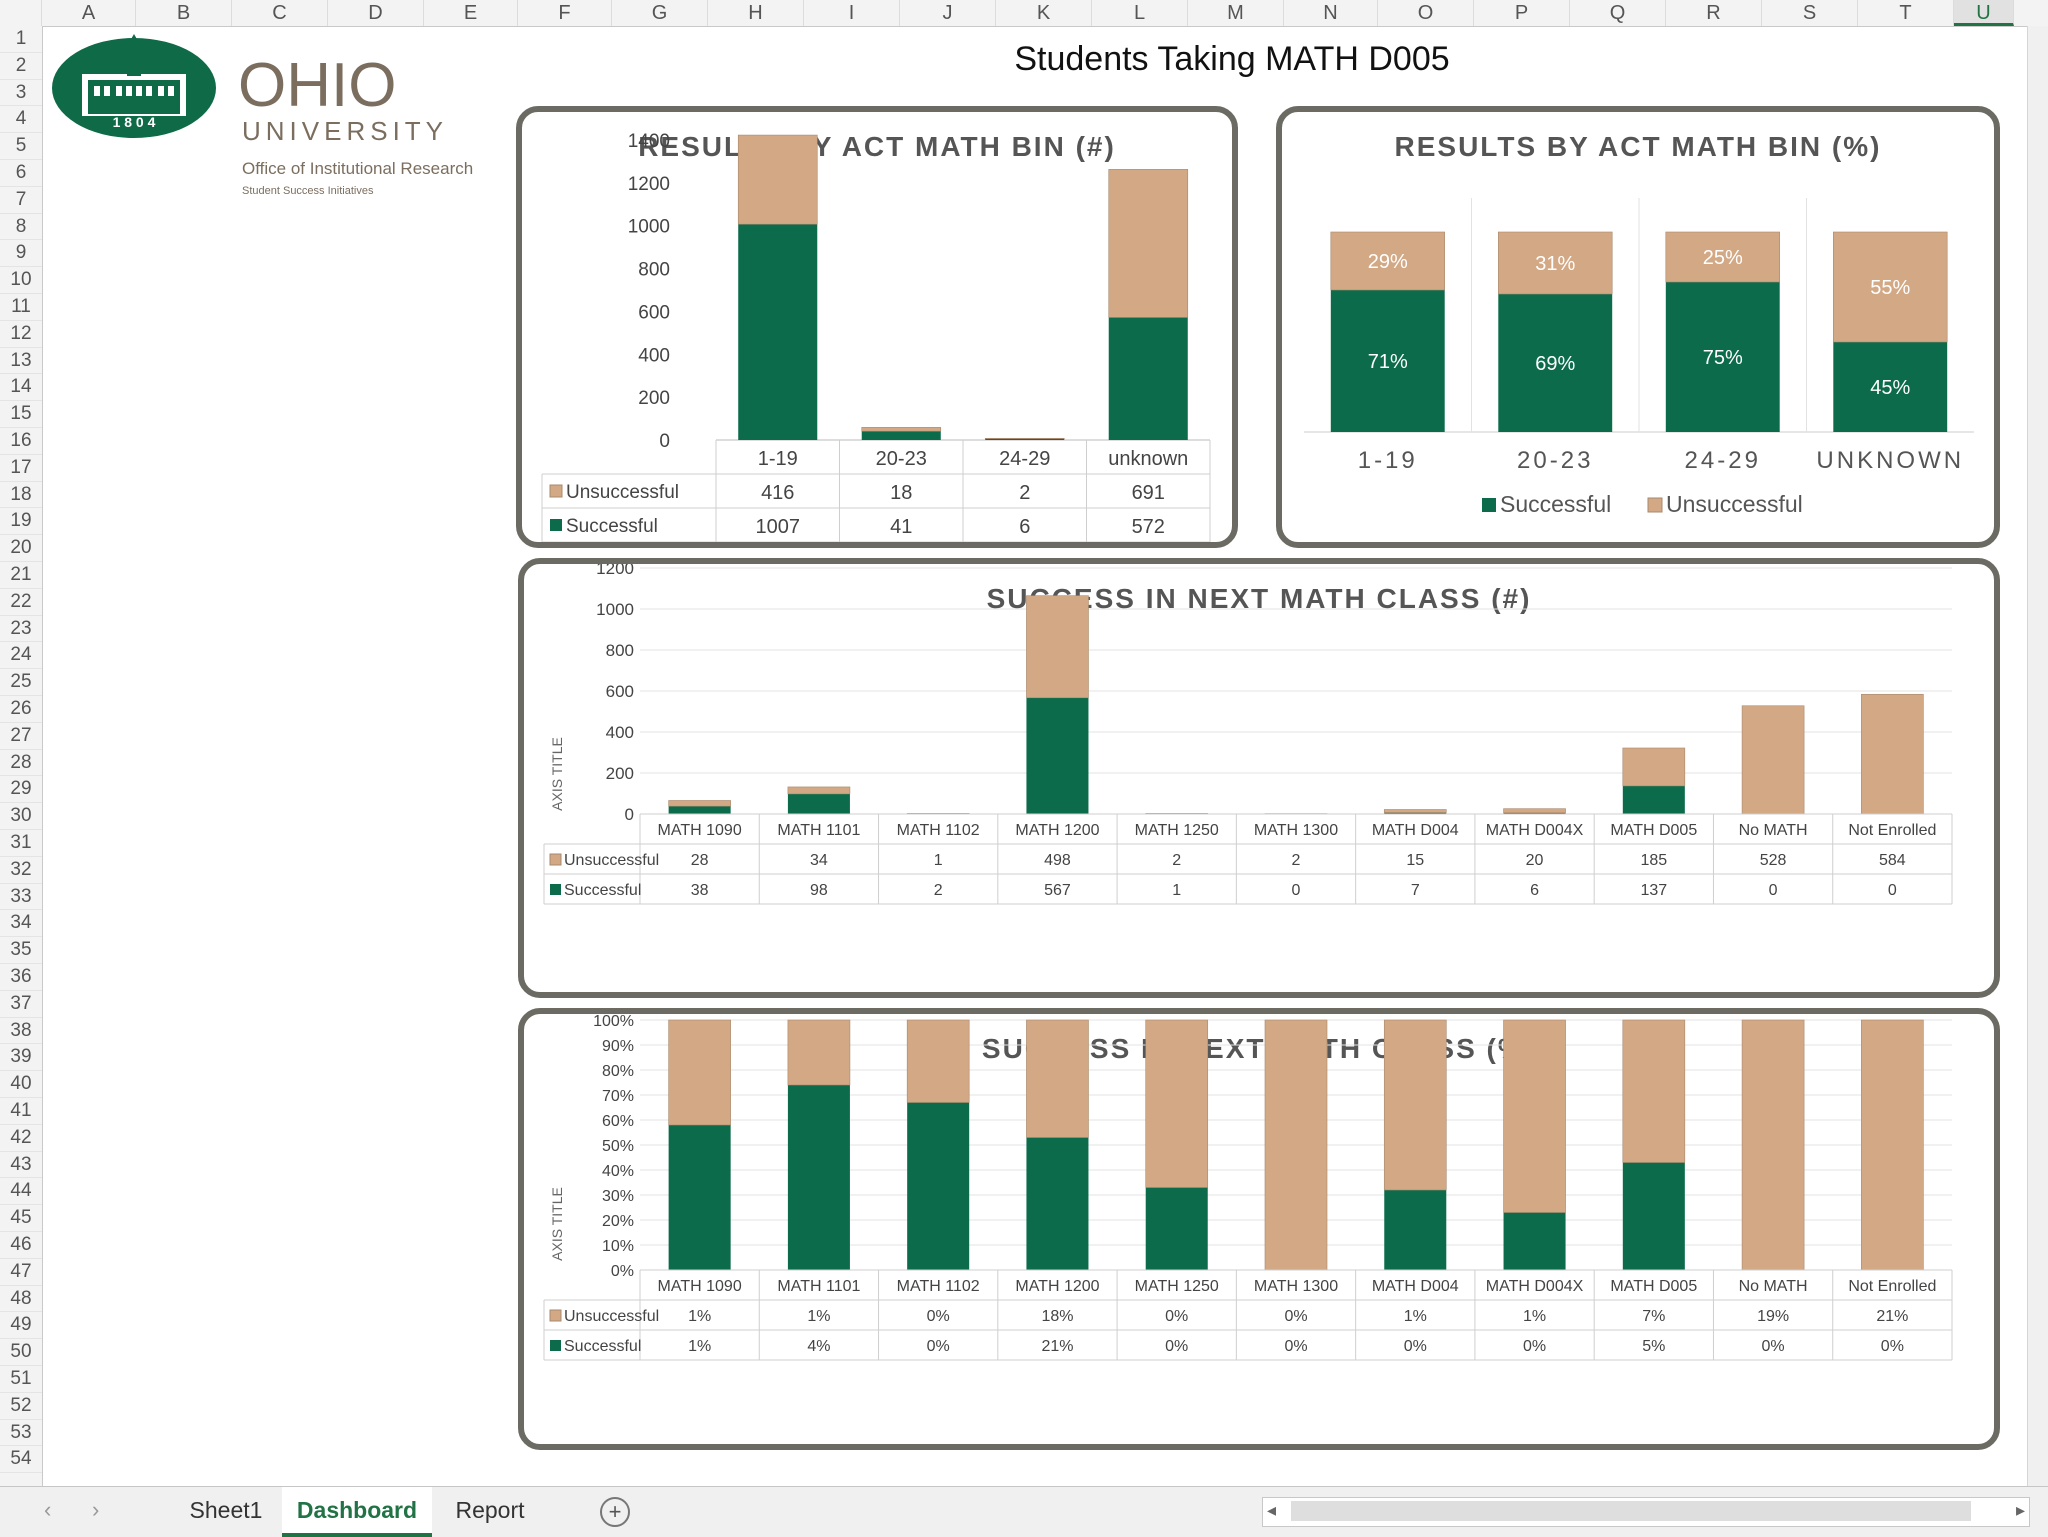 The width and height of the screenshot is (2048, 1537). I want to click on bar-unsuccessful, so click(901, 429).